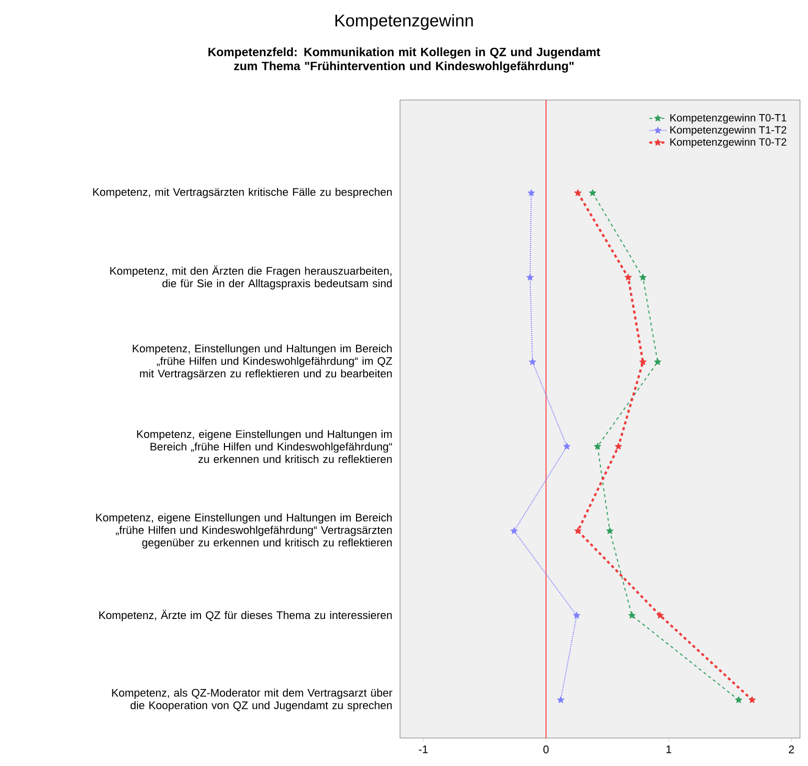  Describe the element at coordinates (245, 616) in the screenshot. I see `y-tick-label: Kompetenz, Ärzte im QZ für dieses Thema zu interessieren` at that location.